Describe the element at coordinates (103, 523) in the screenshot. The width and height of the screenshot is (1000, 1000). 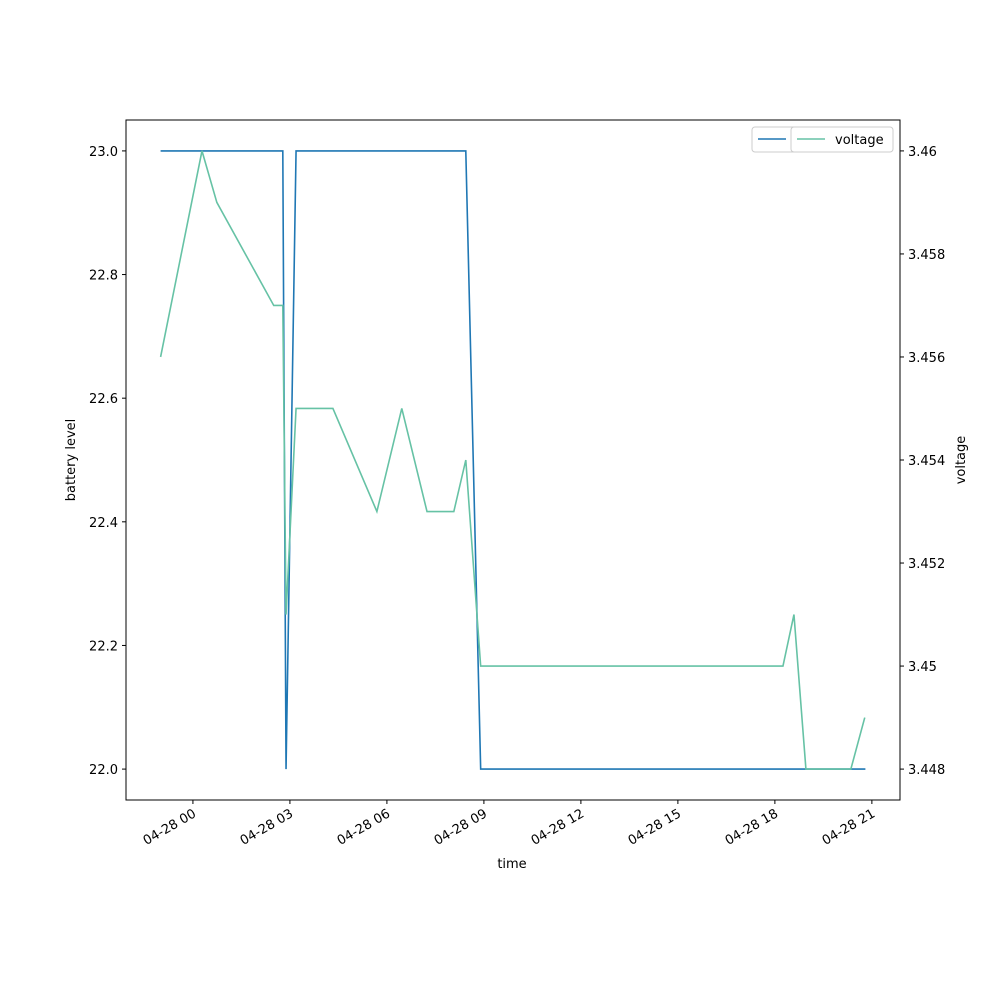
I see `y-tick-label: 22.4` at that location.